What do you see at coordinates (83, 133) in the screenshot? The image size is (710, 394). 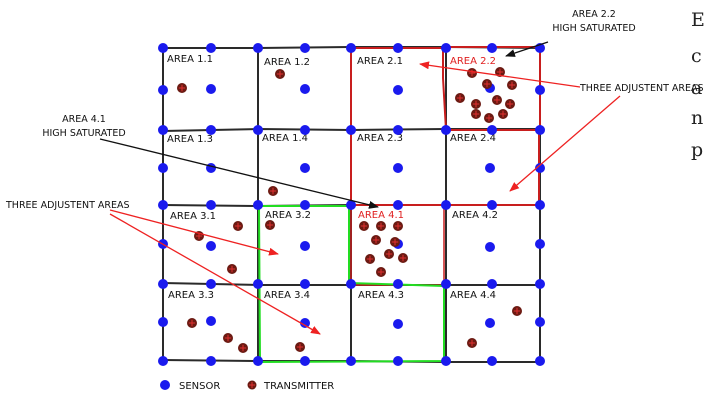 I see `annotation-area-4-1-subtitle: HIGH SATURATED` at bounding box center [83, 133].